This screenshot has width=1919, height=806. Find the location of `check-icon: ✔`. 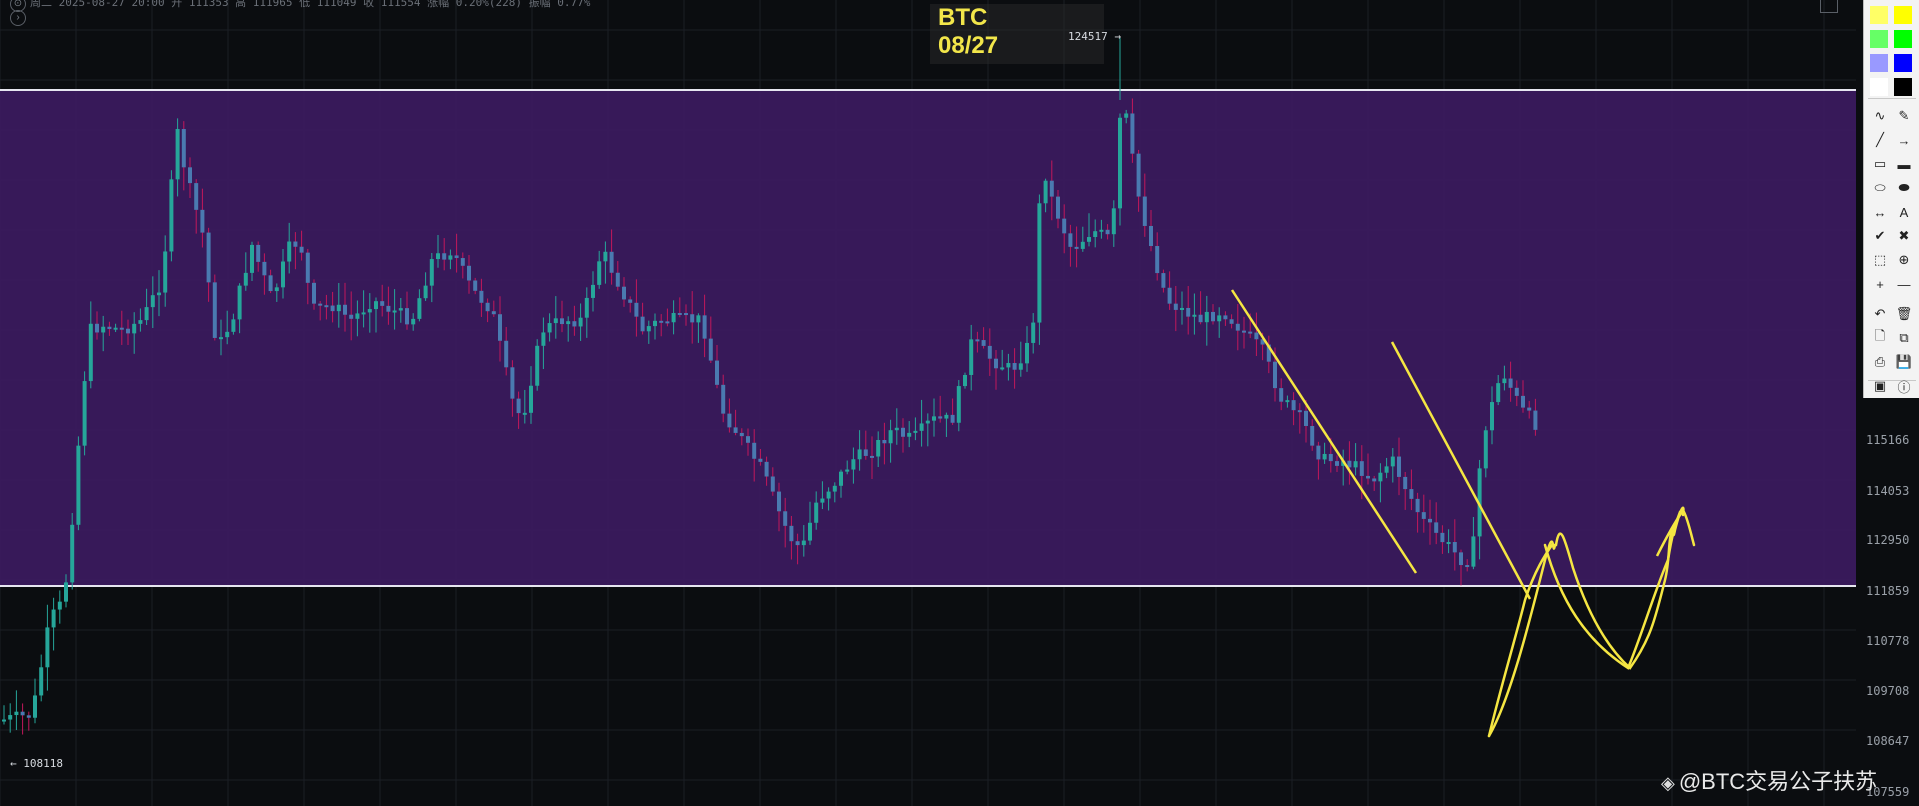

check-icon: ✔ is located at coordinates (1880, 235).